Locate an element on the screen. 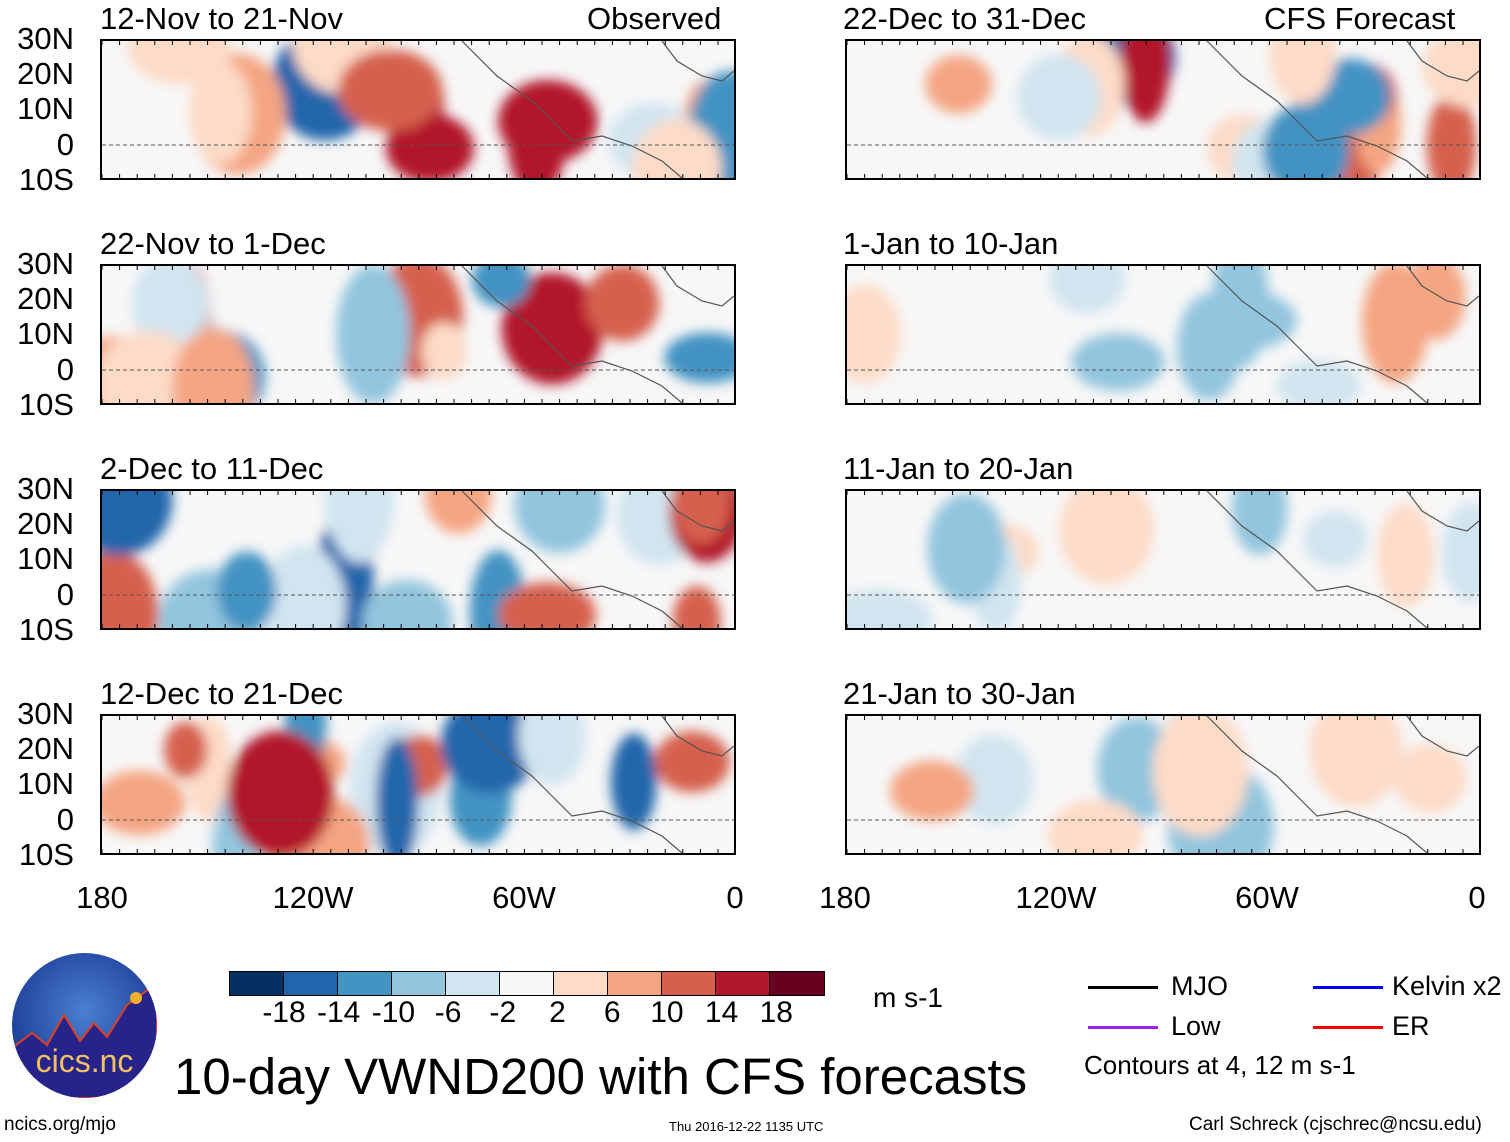 This screenshot has height=1142, width=1510. panel-title: 12-Dec to 21-Dec is located at coordinates (221, 693).